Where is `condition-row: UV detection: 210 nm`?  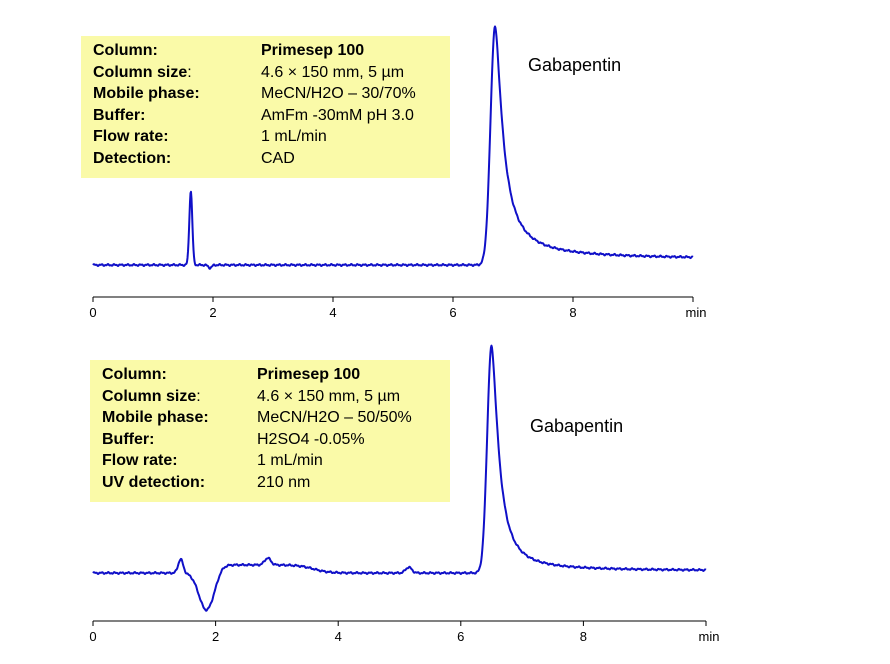 condition-row: UV detection: 210 nm is located at coordinates (271, 483).